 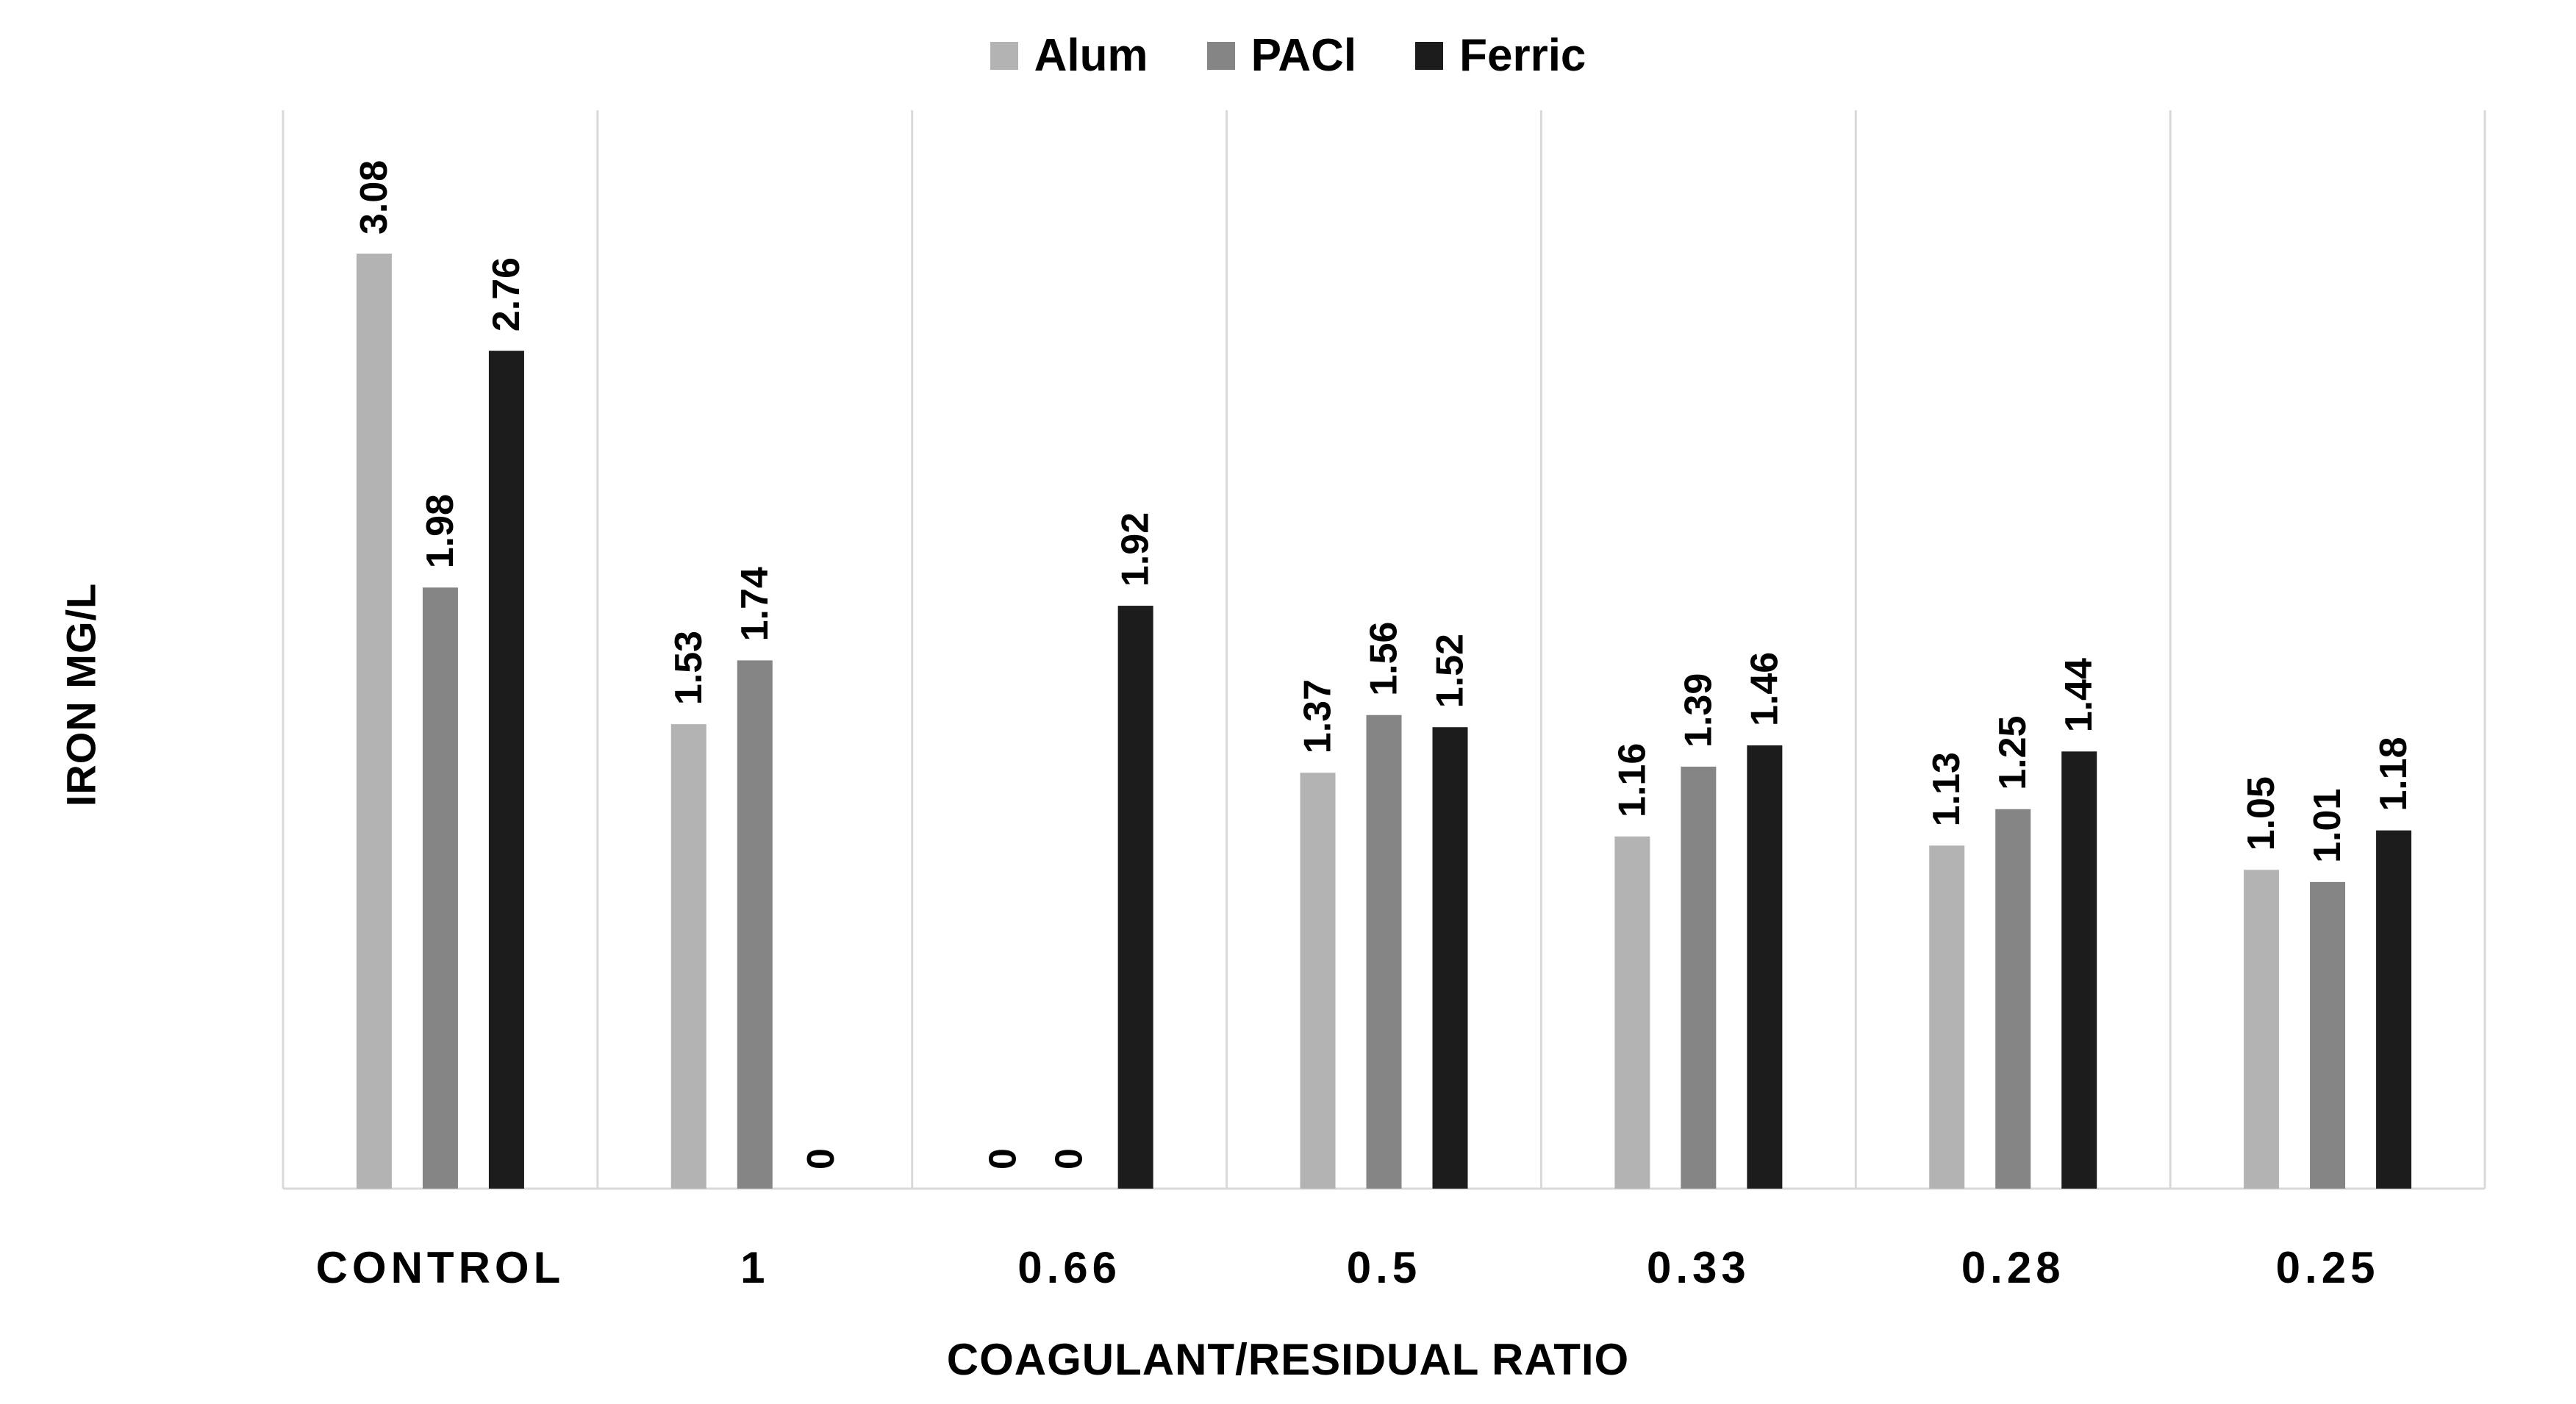 What do you see at coordinates (440, 1267) in the screenshot?
I see `x-tick-label-0: CONTROL` at bounding box center [440, 1267].